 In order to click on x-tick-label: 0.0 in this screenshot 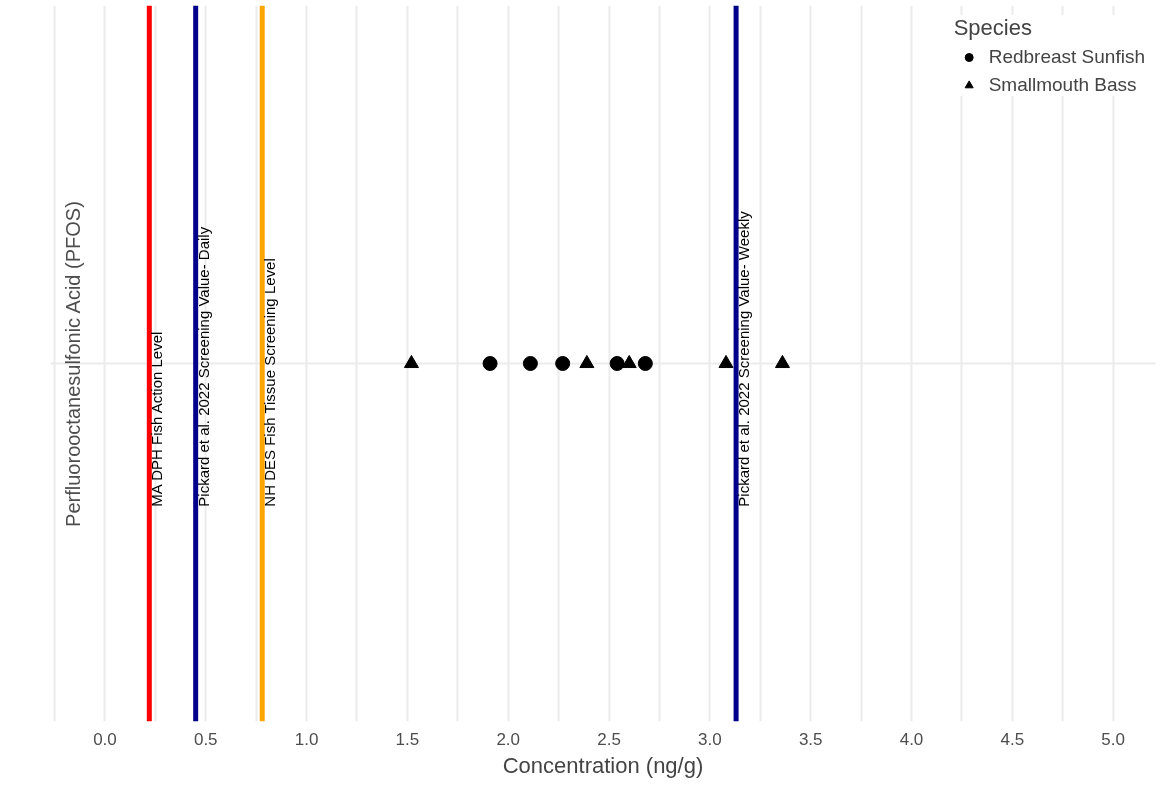, I will do `click(105, 739)`.